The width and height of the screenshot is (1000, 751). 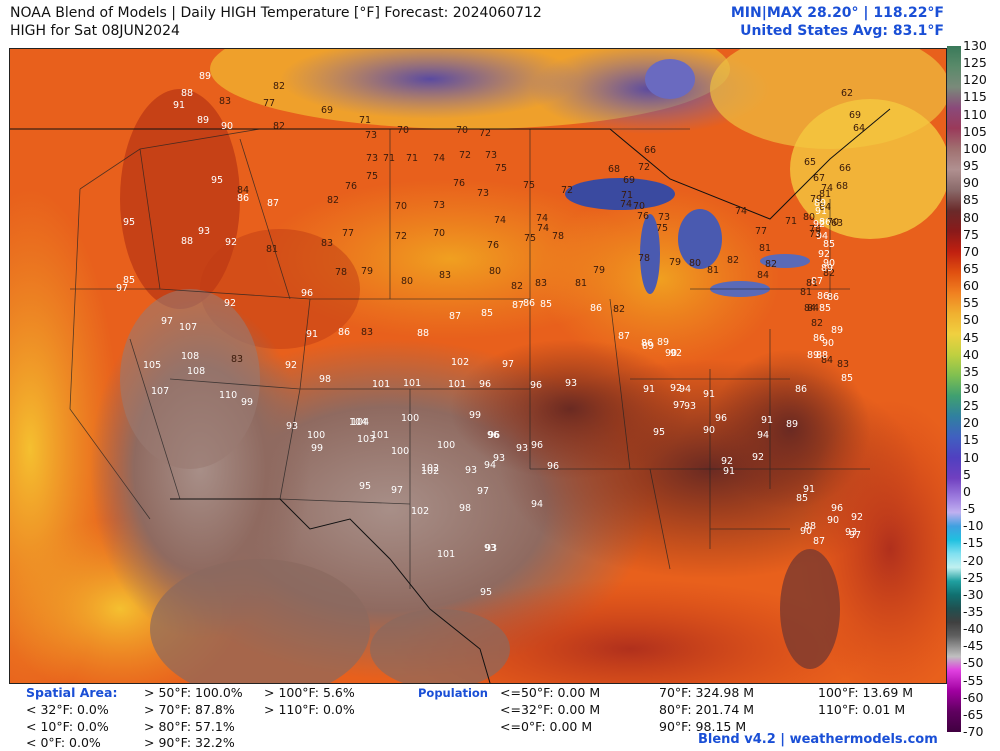 I want to click on population-label: Population, so click(x=453, y=693).